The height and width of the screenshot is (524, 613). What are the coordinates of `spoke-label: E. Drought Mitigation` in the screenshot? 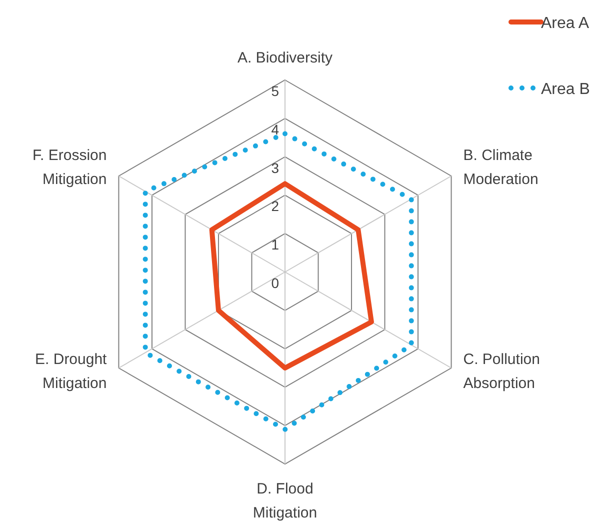 It's located at (71, 371).